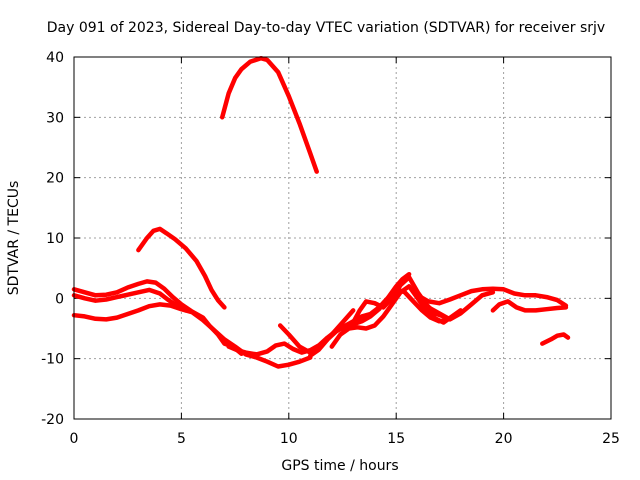  I want to click on series-arc-rise-d, so click(394, 304).